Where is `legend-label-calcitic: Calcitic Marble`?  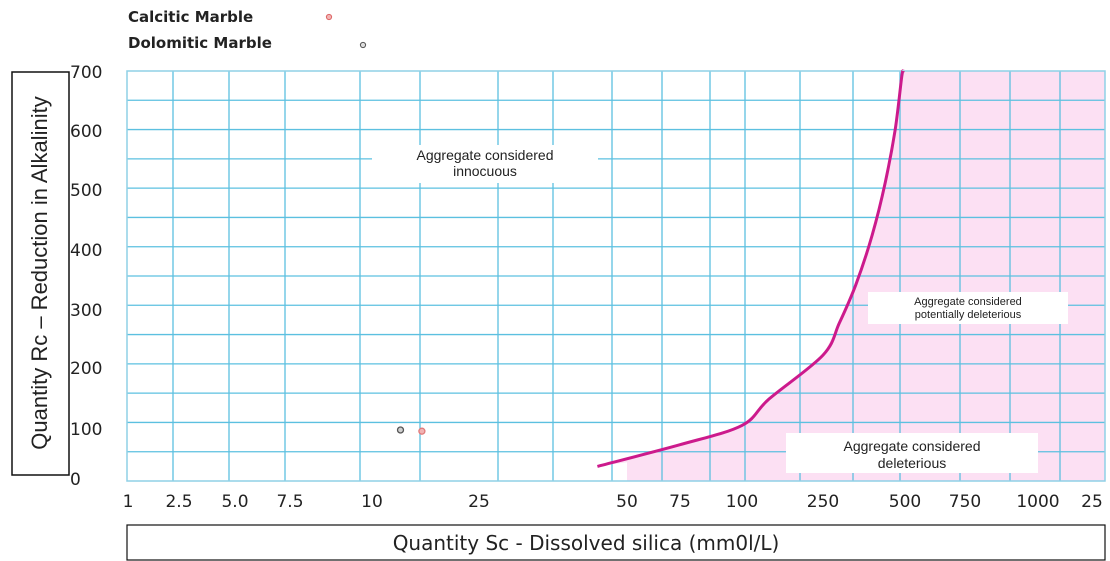 legend-label-calcitic: Calcitic Marble is located at coordinates (190, 17).